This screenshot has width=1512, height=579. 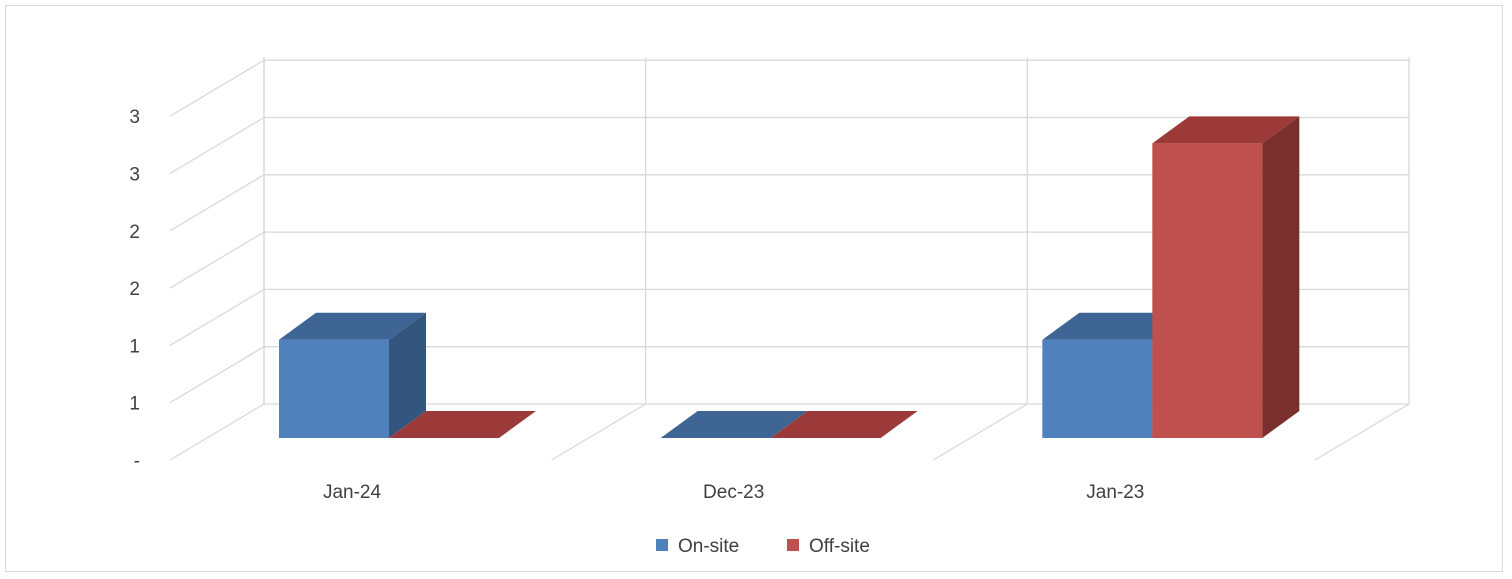 What do you see at coordinates (708, 546) in the screenshot?
I see `legend-label-on-site: On-site` at bounding box center [708, 546].